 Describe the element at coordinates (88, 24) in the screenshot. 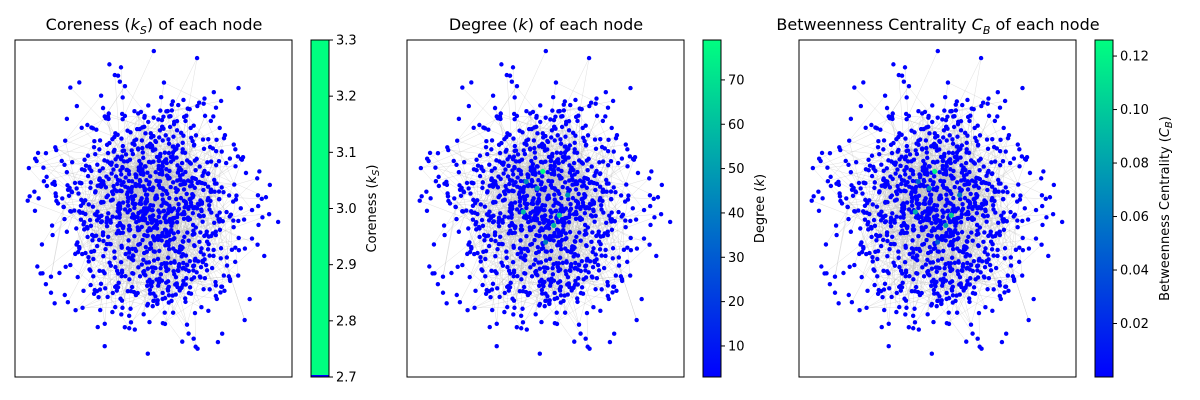

I see `title-text: Coreness (` at that location.